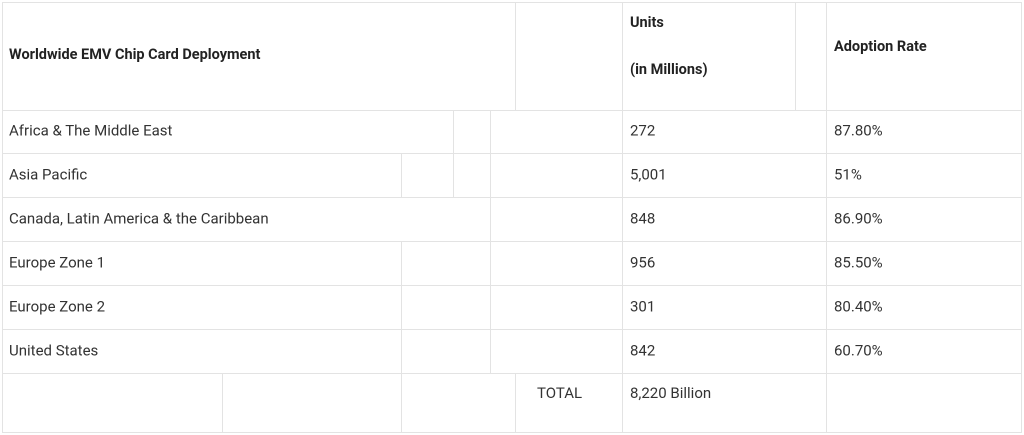  Describe the element at coordinates (880, 46) in the screenshot. I see `header-rate: Adoption Rate` at that location.